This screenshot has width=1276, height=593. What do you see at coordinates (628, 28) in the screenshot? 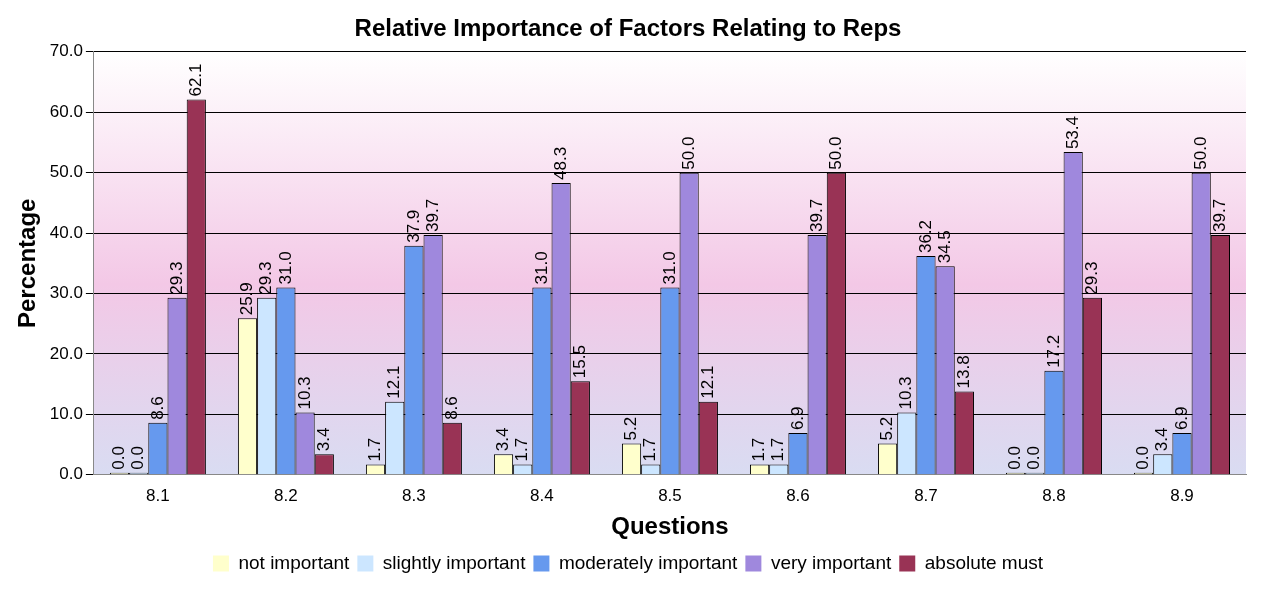
I see `chart-title: Relative Importance of Factors Relating to Reps` at bounding box center [628, 28].